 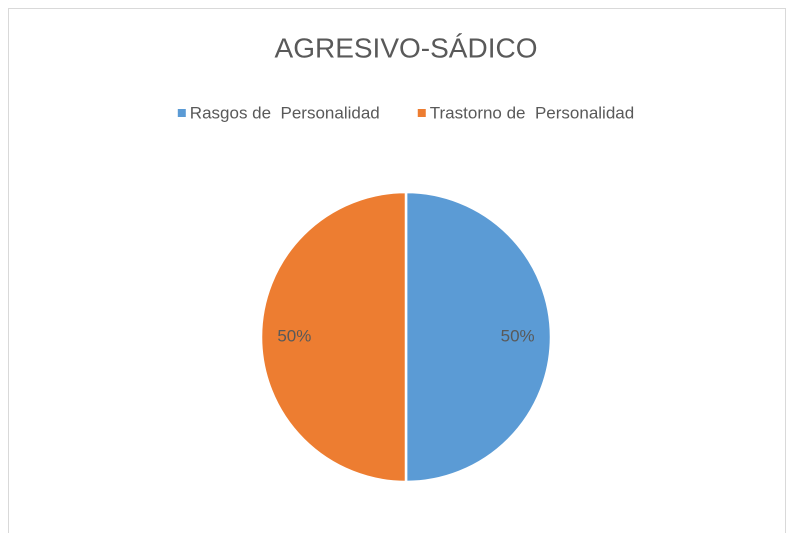 I want to click on legend-label: Trastorno de Personalidad, so click(x=532, y=112).